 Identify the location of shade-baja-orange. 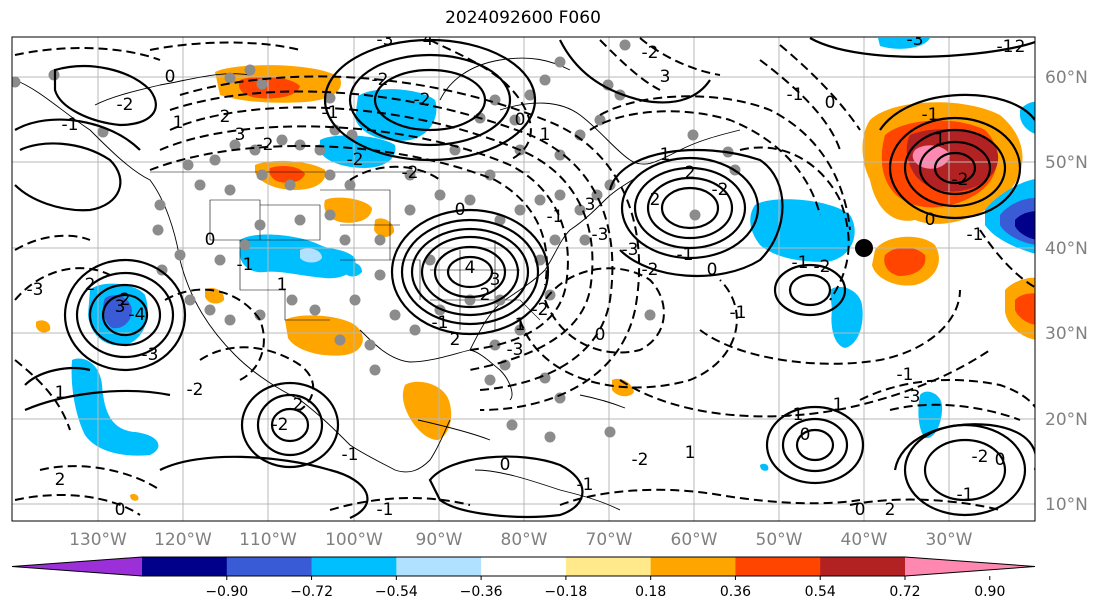
(43, 326).